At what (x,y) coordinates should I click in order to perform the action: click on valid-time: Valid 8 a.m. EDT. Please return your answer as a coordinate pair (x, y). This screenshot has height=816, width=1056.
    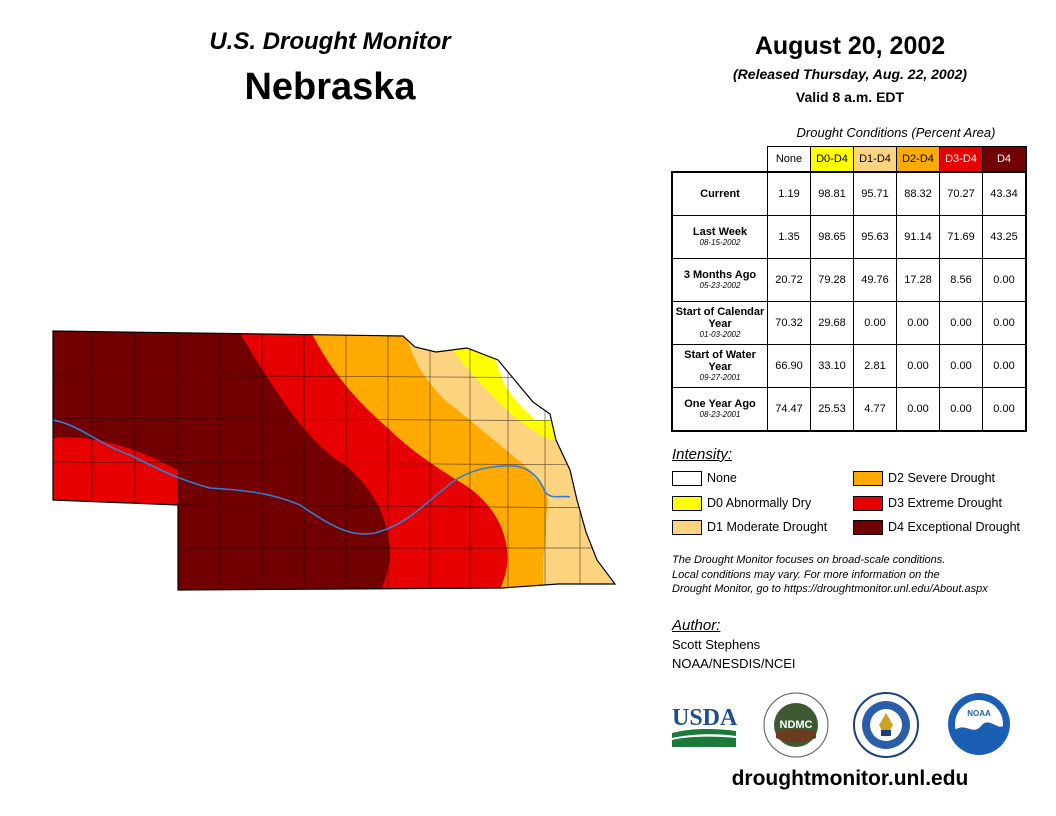
    Looking at the image, I should click on (850, 97).